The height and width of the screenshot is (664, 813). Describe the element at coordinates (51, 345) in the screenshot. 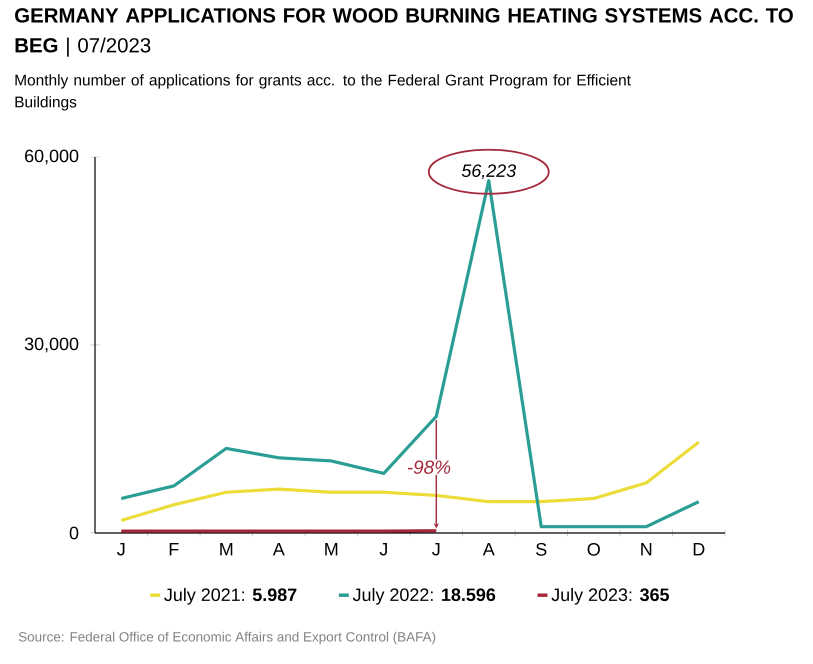

I see `y-tick-label: 30,000` at that location.